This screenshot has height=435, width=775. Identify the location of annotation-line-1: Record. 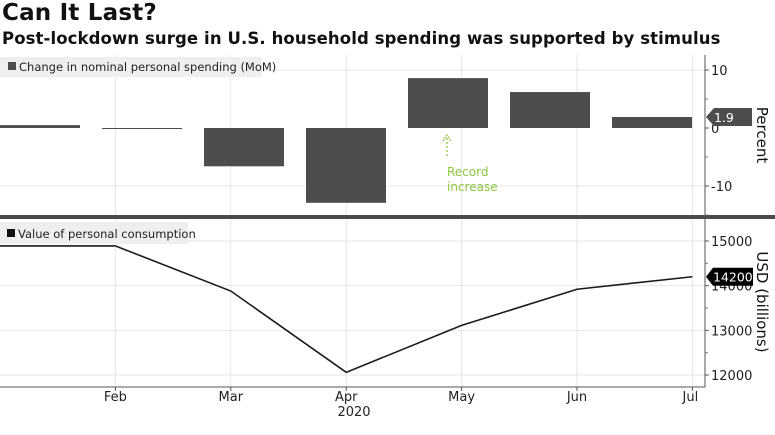
(467, 172).